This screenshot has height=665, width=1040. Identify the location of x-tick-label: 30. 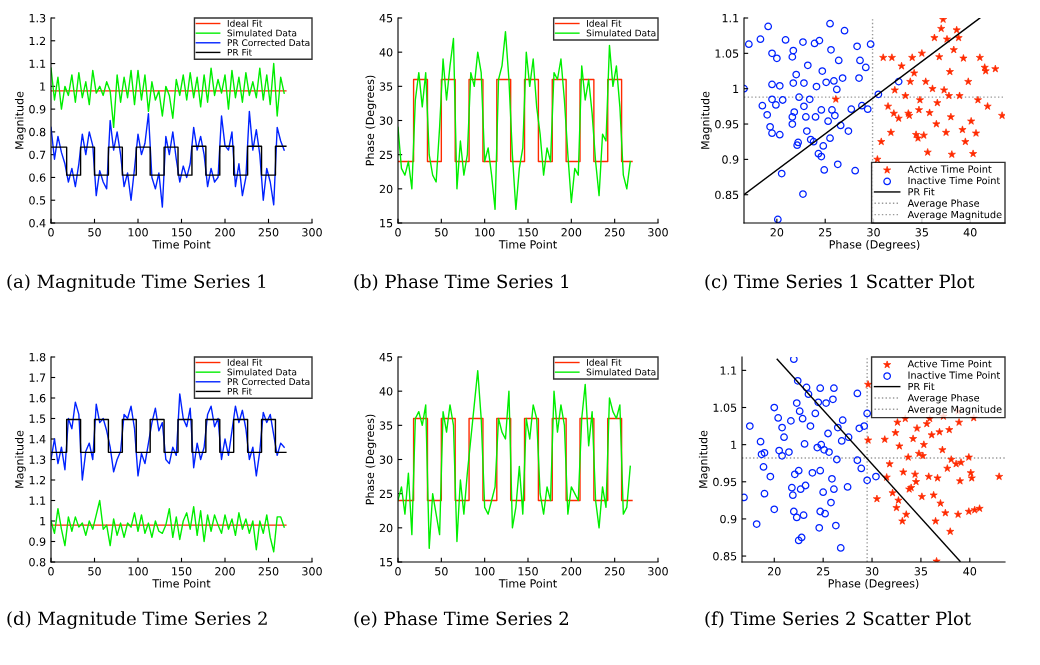
(873, 232).